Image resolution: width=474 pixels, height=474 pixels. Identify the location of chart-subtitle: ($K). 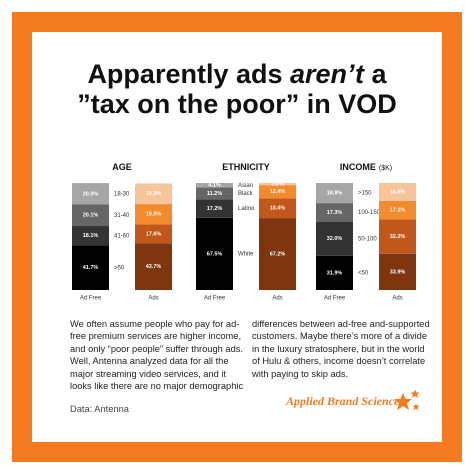
(385, 168).